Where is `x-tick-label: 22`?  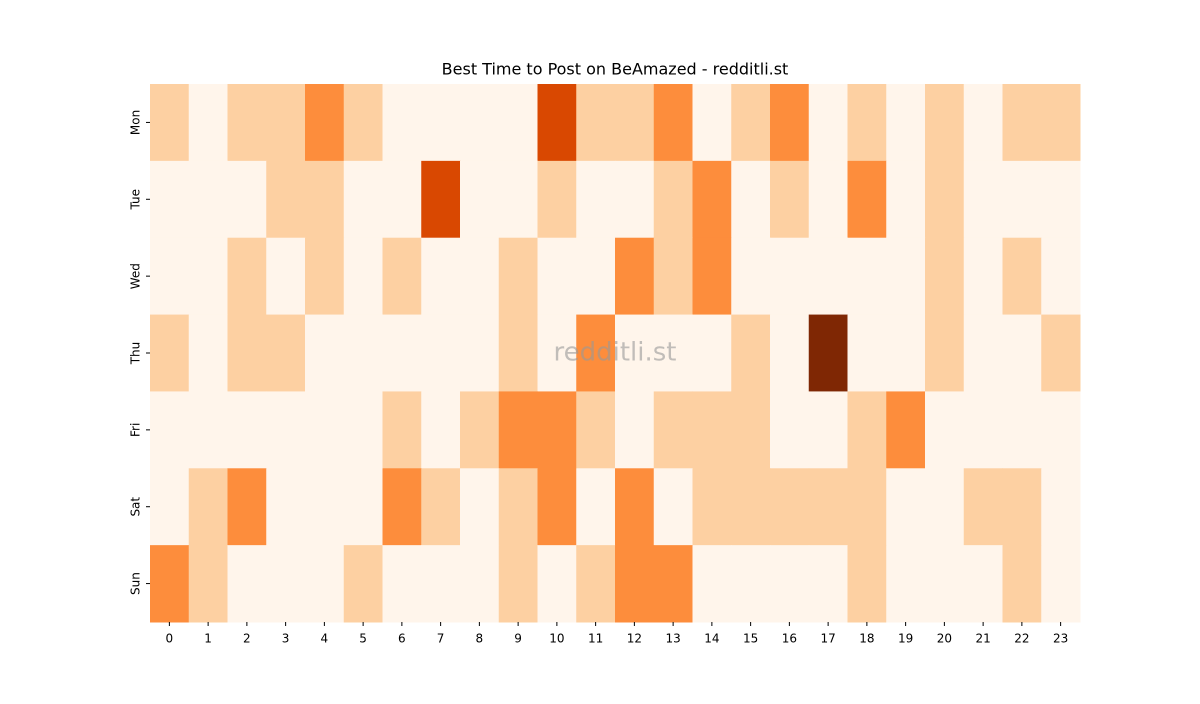 x-tick-label: 22 is located at coordinates (1021, 639).